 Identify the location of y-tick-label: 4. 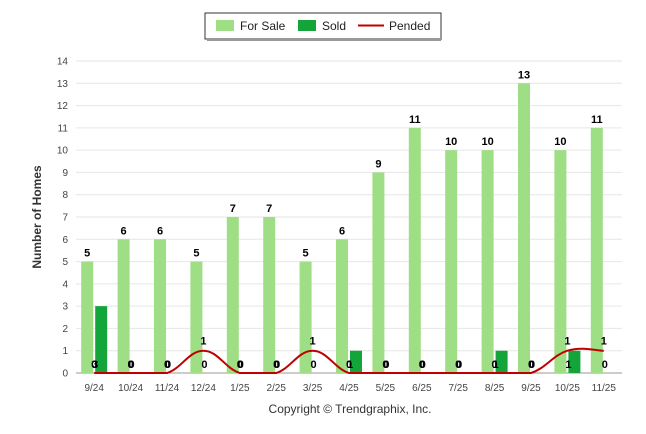
(65, 284).